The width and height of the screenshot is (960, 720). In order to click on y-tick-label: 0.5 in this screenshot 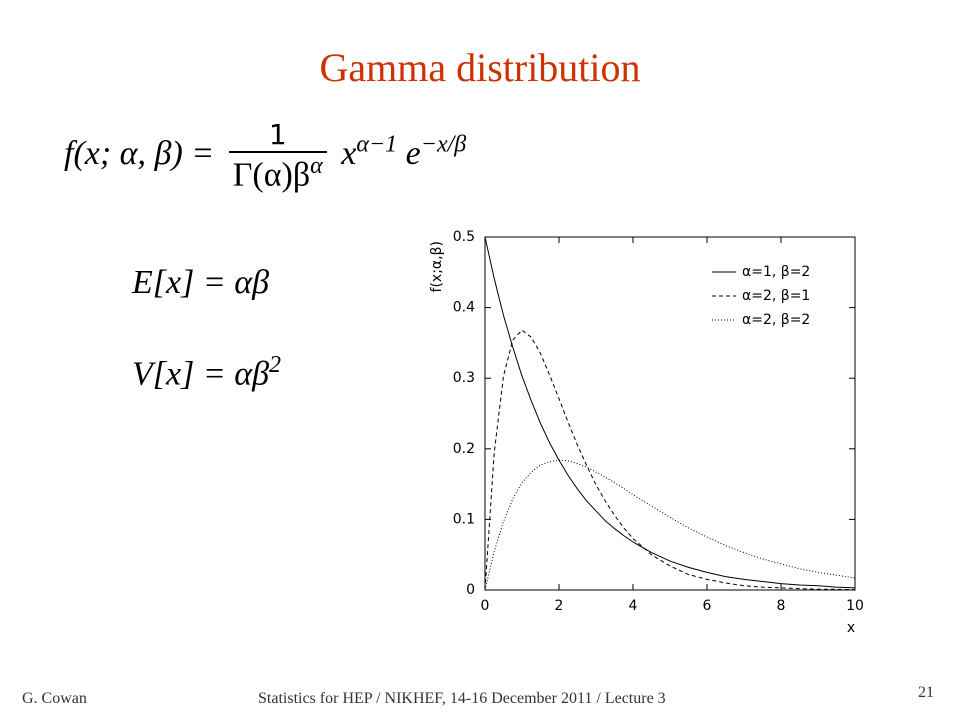, I will do `click(464, 237)`.